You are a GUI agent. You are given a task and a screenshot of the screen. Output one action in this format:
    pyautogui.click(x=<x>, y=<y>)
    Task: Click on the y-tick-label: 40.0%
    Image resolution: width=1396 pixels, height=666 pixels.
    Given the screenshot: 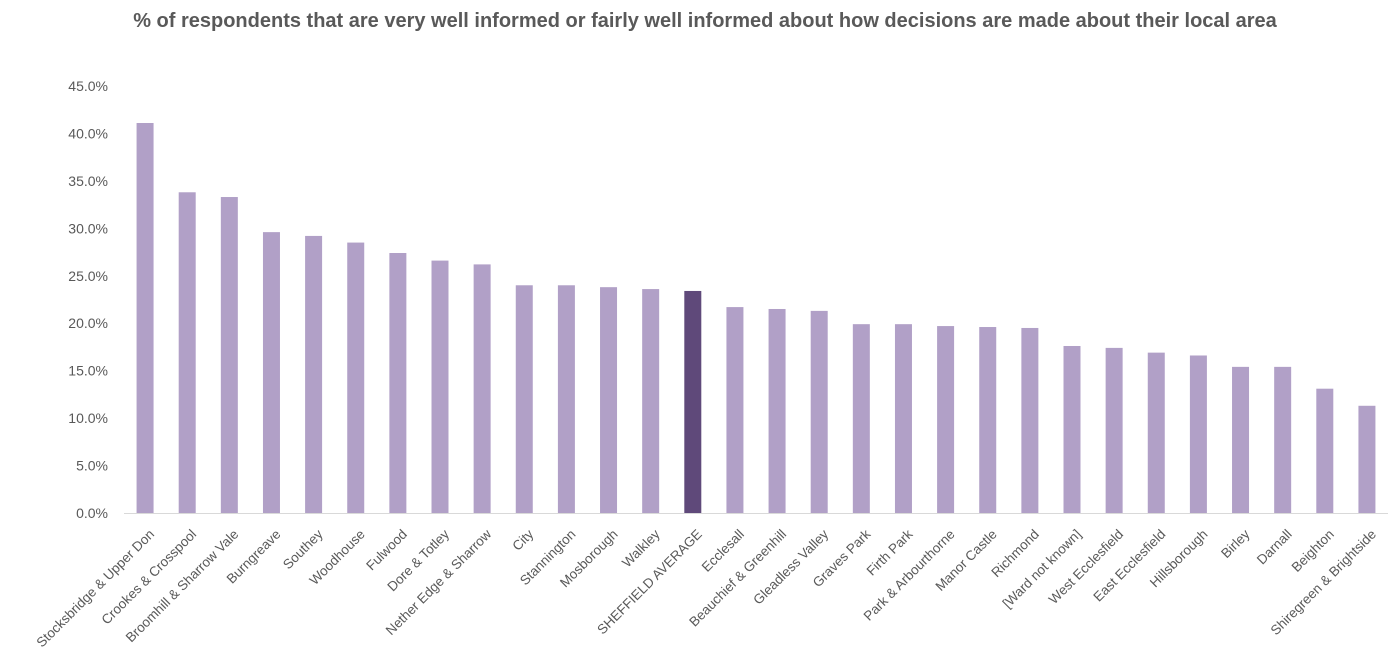 What is the action you would take?
    pyautogui.click(x=88, y=133)
    